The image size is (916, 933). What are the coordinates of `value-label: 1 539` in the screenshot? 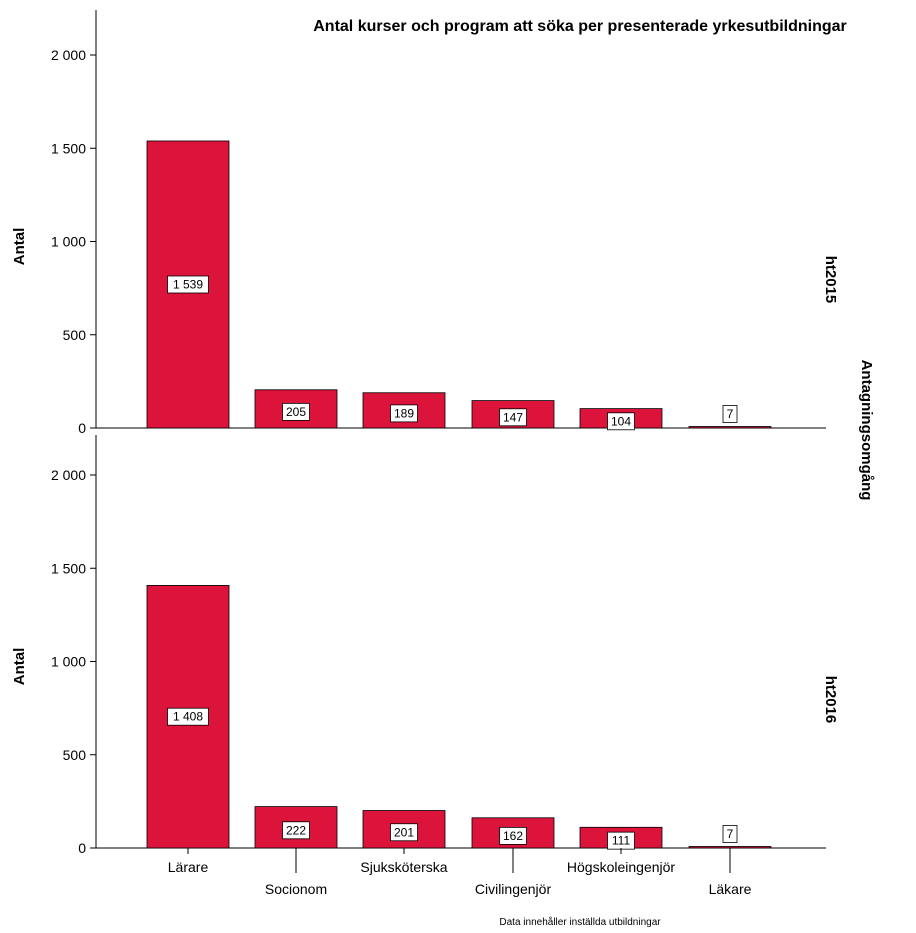 It's located at (188, 284).